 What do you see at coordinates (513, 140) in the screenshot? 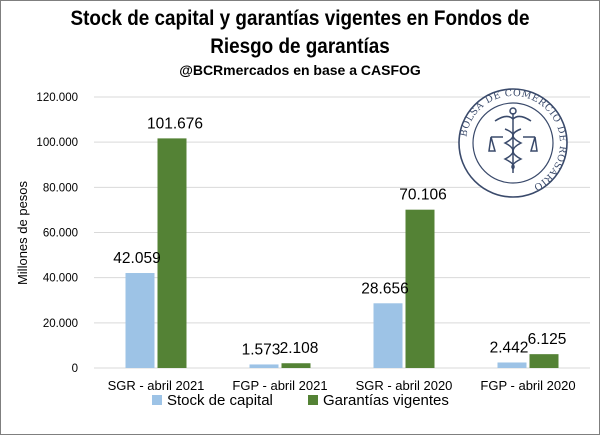
I see `caduceus-icon` at bounding box center [513, 140].